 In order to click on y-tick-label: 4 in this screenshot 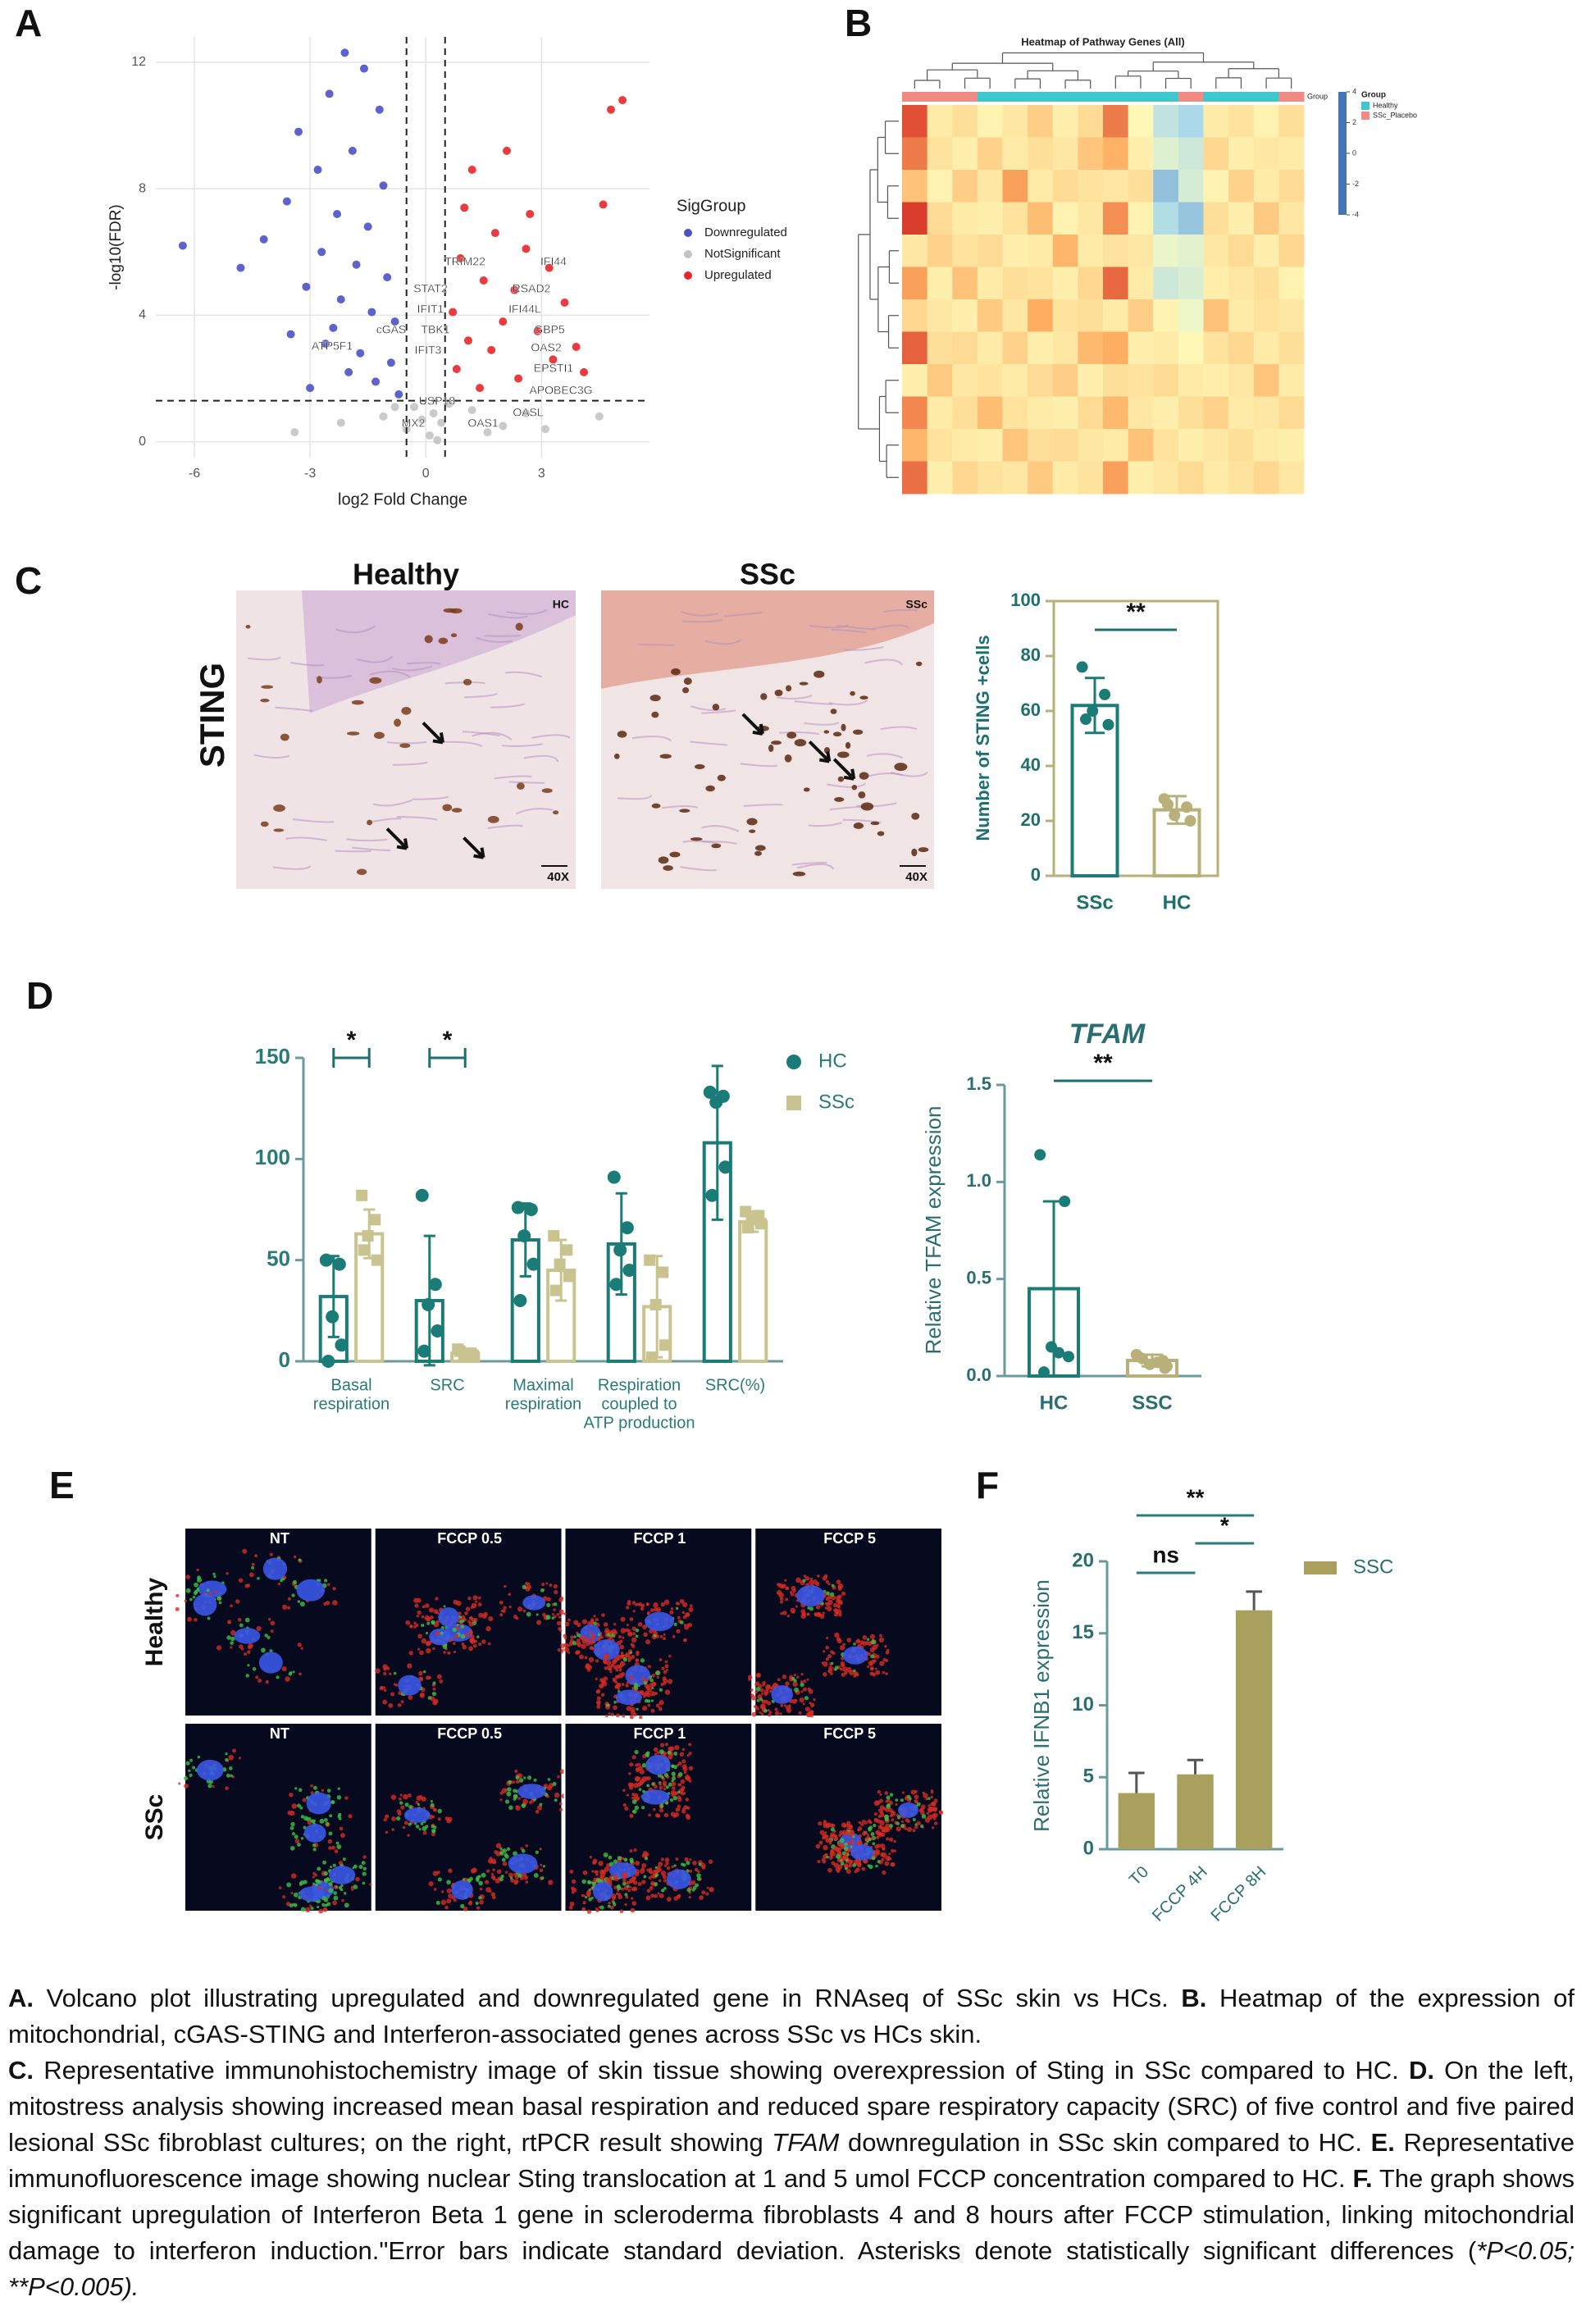, I will do `click(142, 315)`.